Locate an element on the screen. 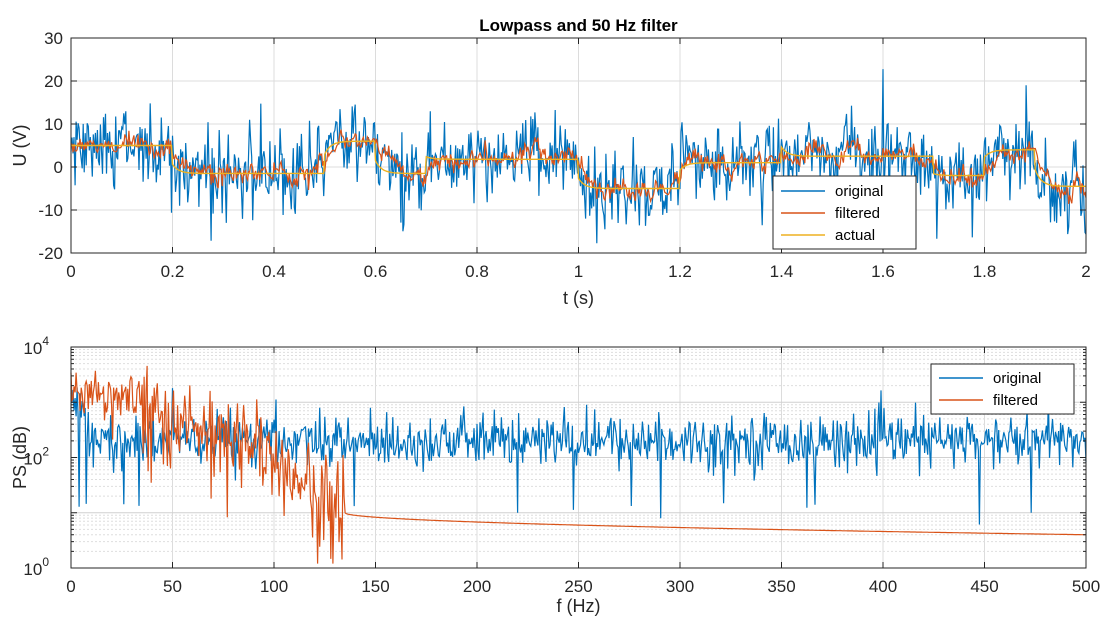  x-tick-label: 0.4 is located at coordinates (274, 271).